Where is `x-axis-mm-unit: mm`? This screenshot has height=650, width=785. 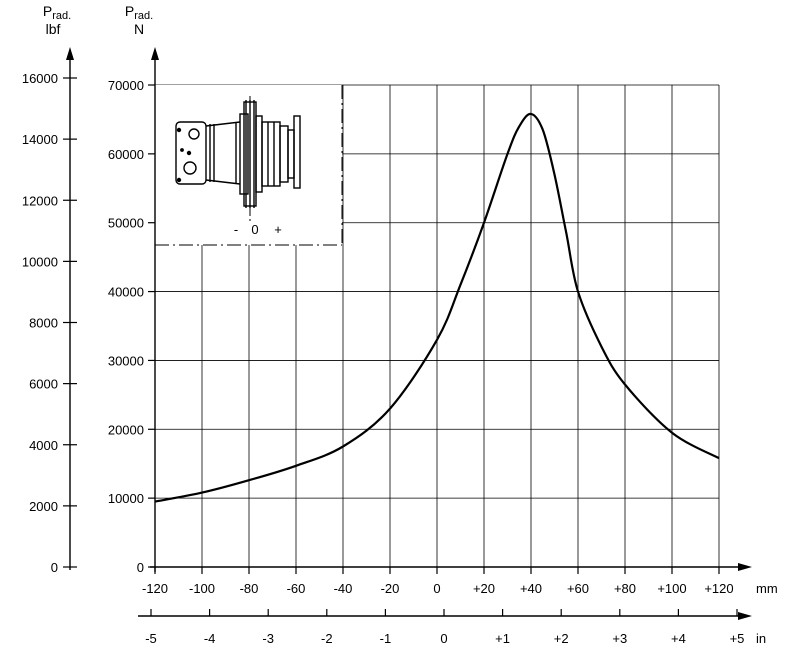 x-axis-mm-unit: mm is located at coordinates (767, 588).